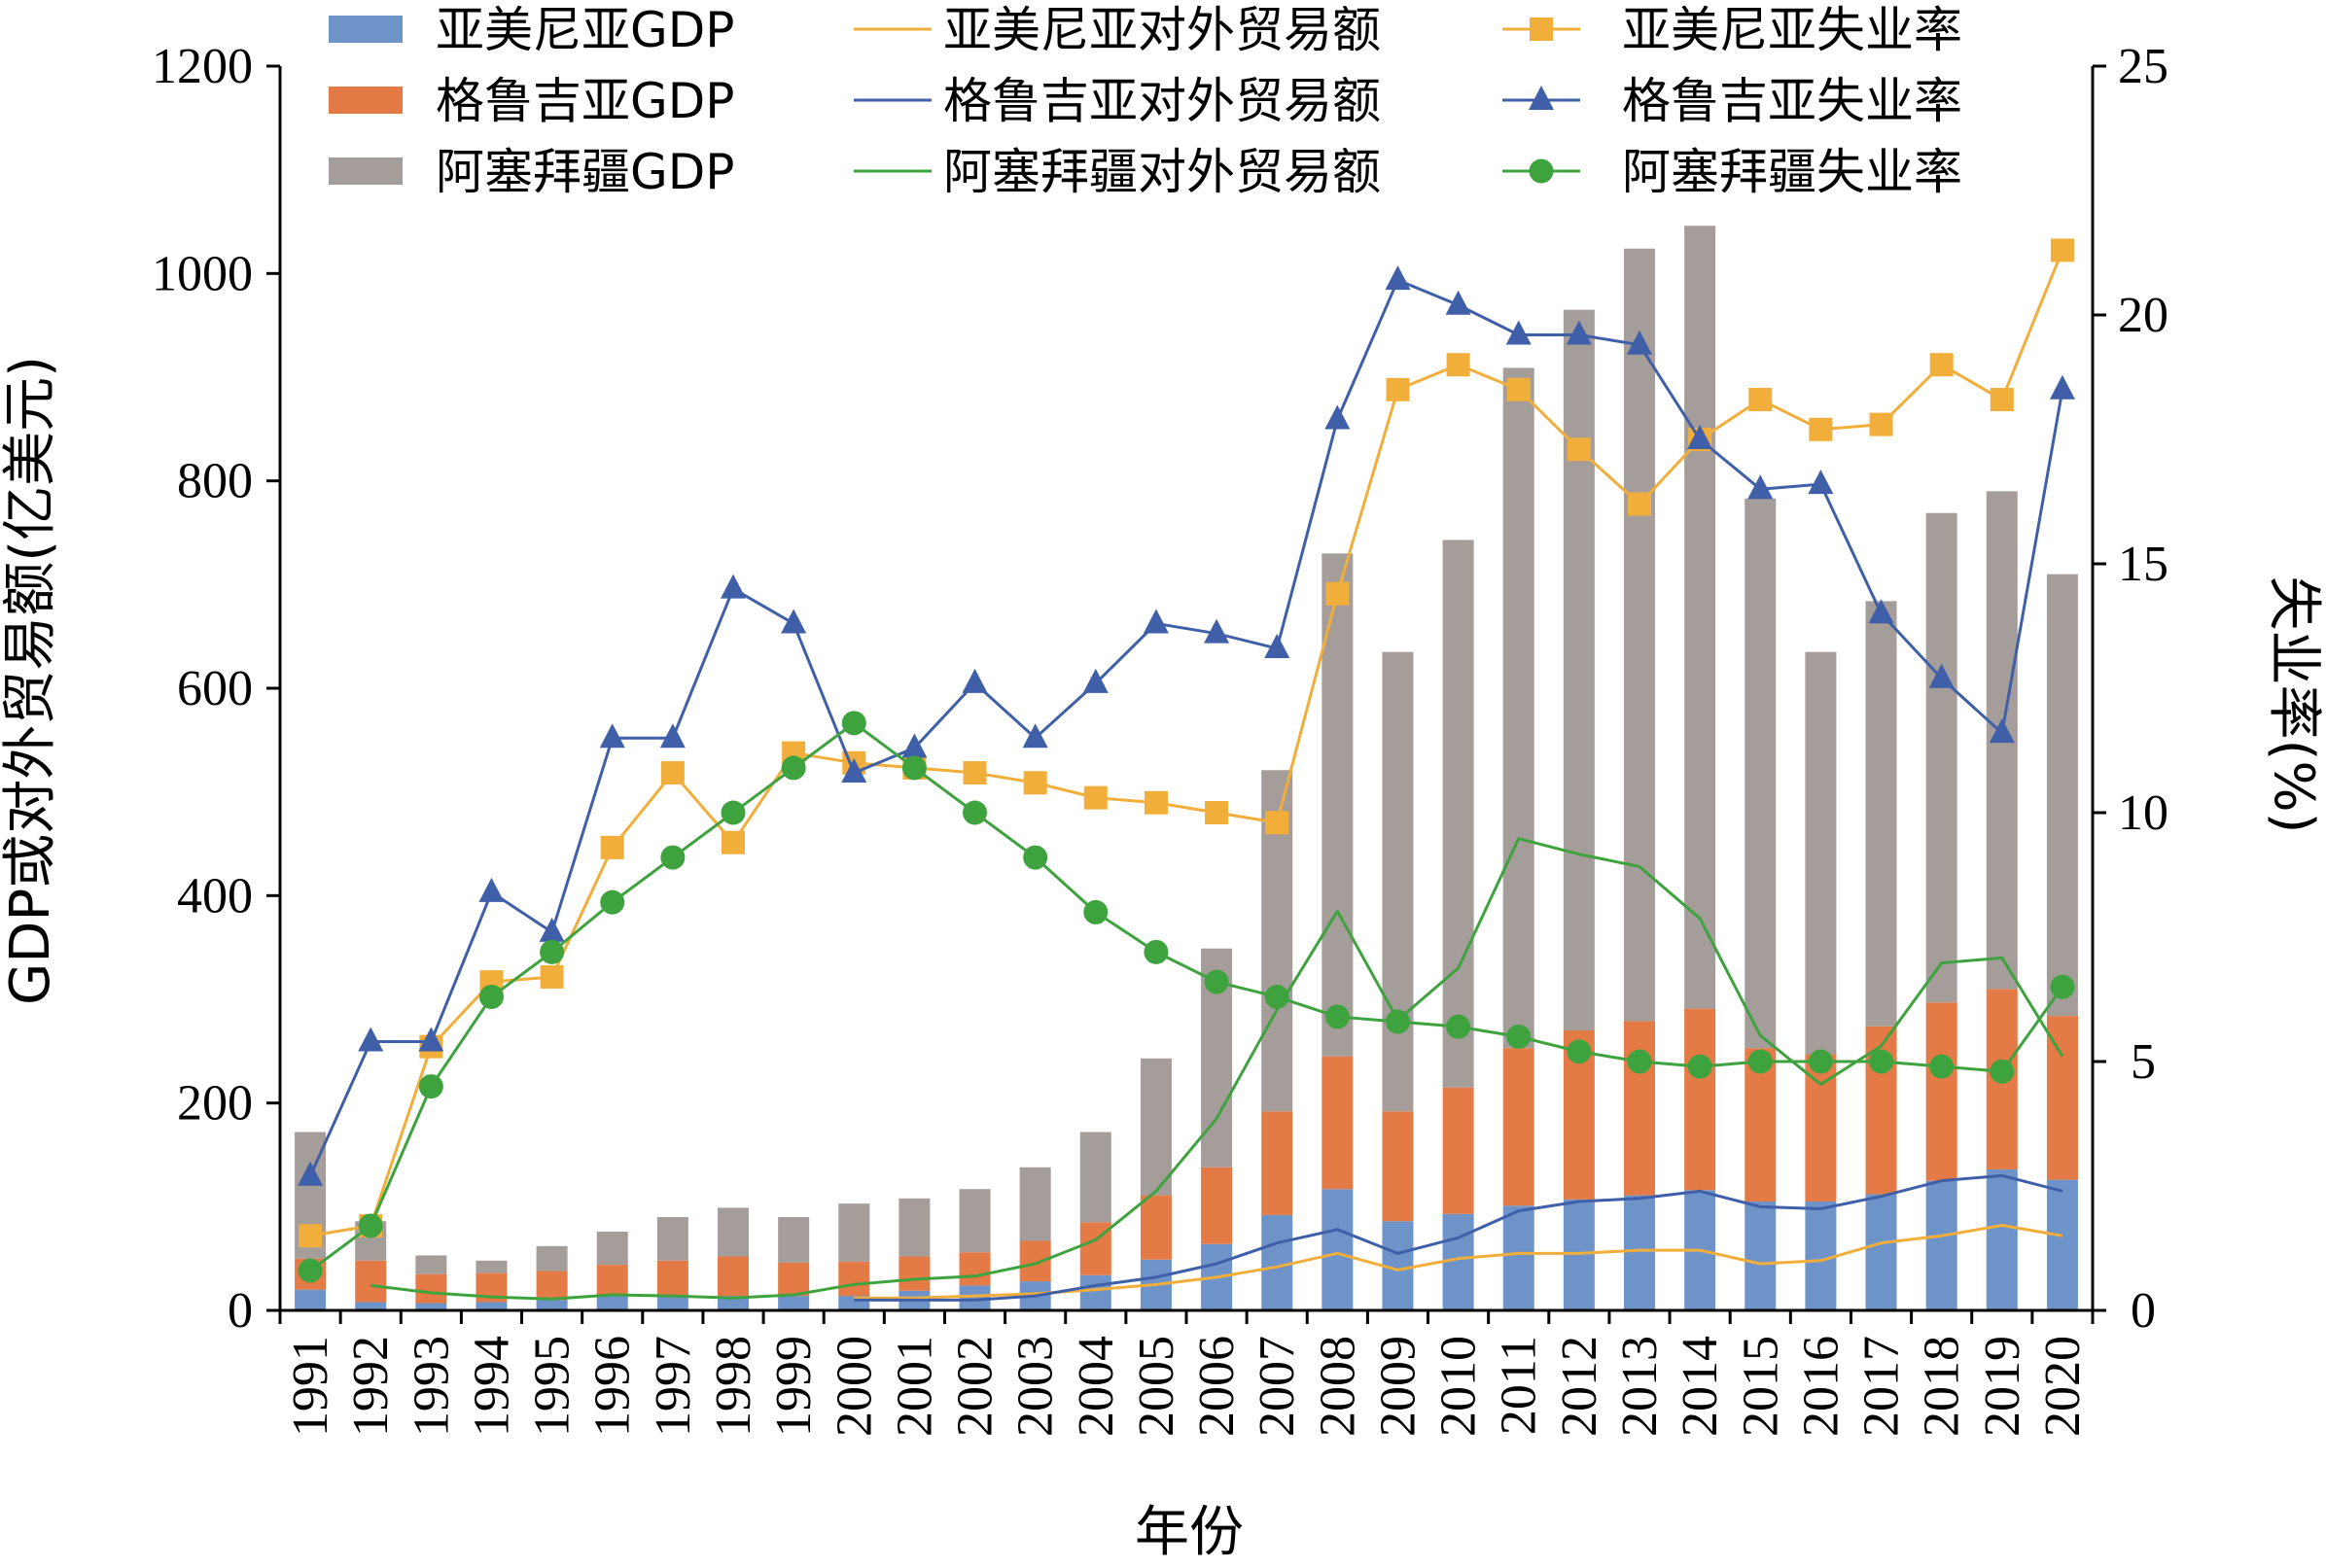 The height and width of the screenshot is (1568, 2326). What do you see at coordinates (975, 680) in the screenshot?
I see `point-georgia_line-2002` at bounding box center [975, 680].